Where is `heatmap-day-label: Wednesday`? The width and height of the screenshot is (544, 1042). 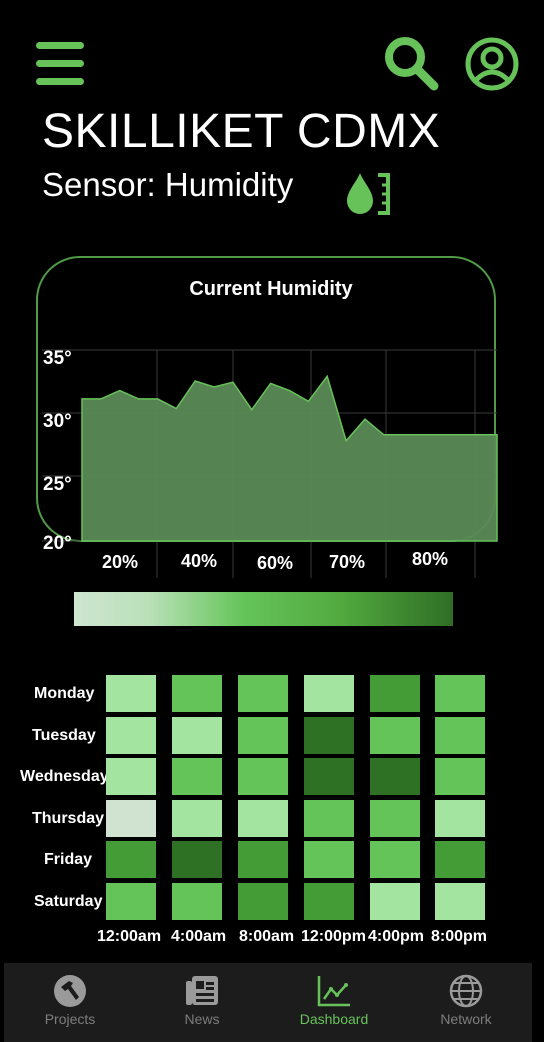
heatmap-day-label: Wednesday is located at coordinates (64, 776).